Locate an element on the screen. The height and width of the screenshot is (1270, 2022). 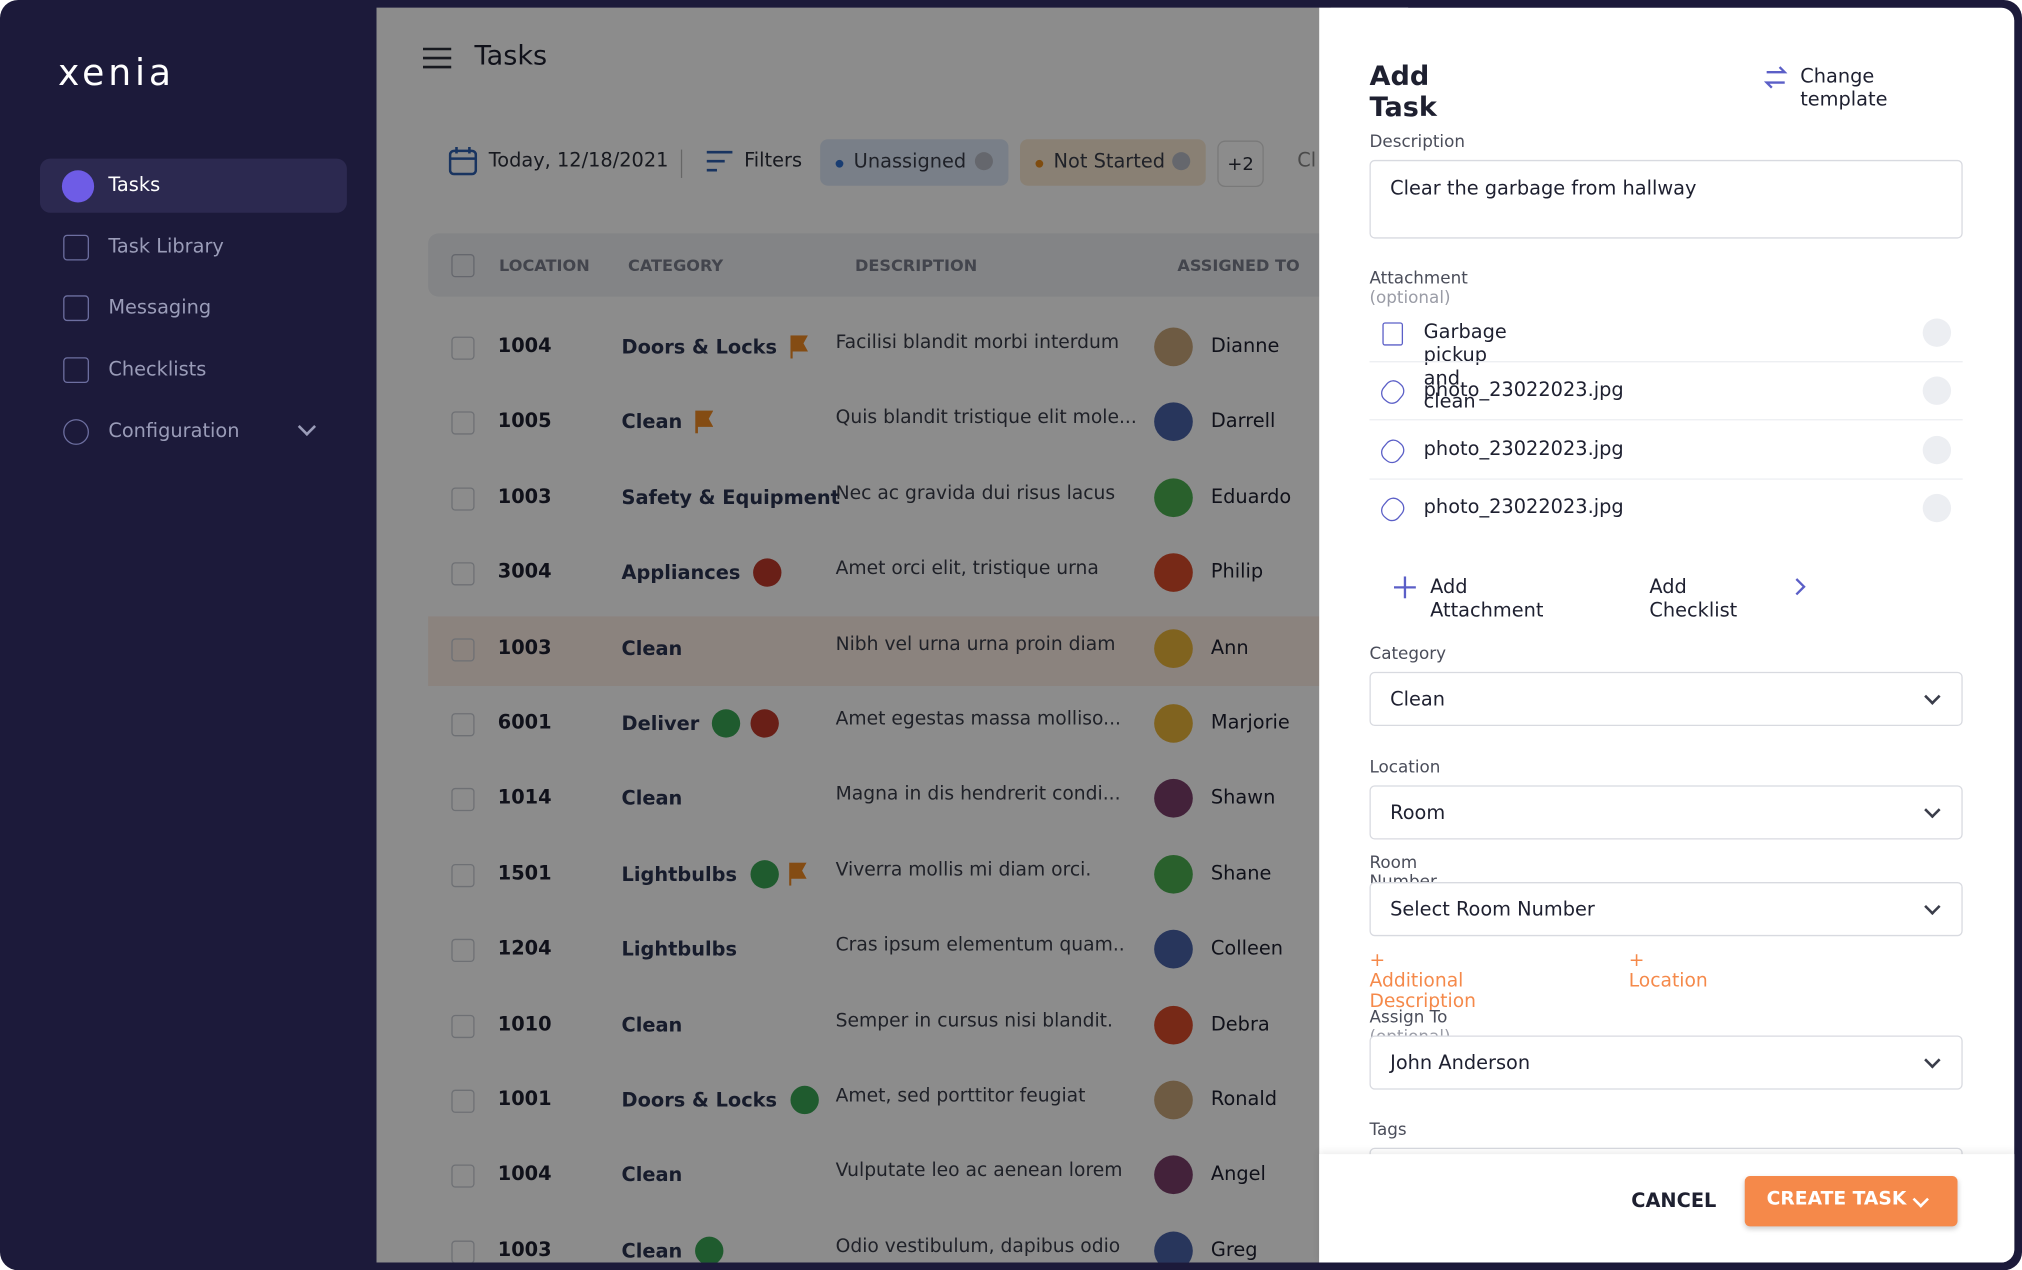
room-select: Select Room Number is located at coordinates (1666, 909).